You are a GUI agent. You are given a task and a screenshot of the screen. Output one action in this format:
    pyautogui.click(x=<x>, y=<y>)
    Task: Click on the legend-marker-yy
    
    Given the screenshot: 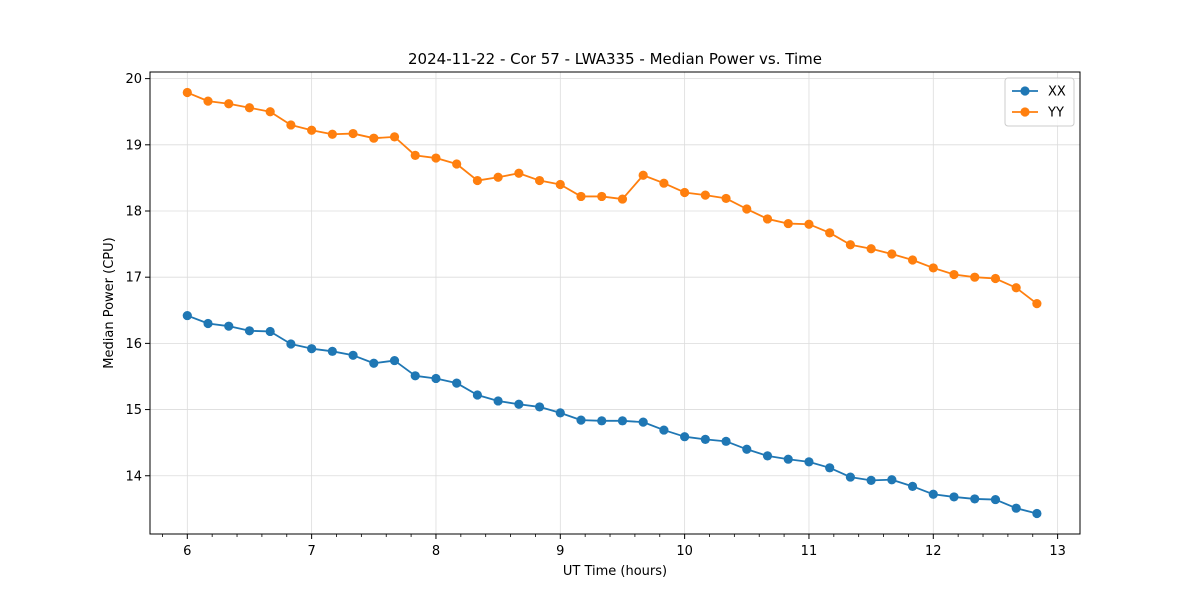 What is the action you would take?
    pyautogui.click(x=1025, y=112)
    